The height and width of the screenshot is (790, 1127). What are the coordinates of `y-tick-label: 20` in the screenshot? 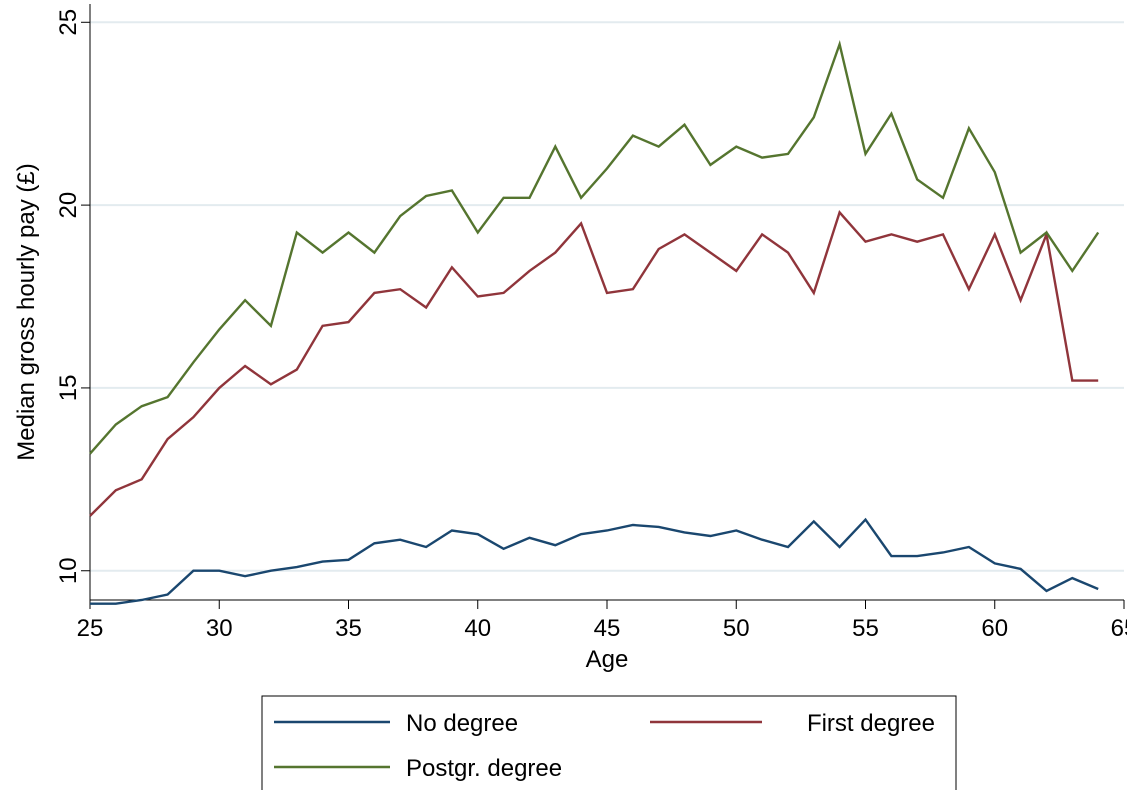 It's located at (68, 205).